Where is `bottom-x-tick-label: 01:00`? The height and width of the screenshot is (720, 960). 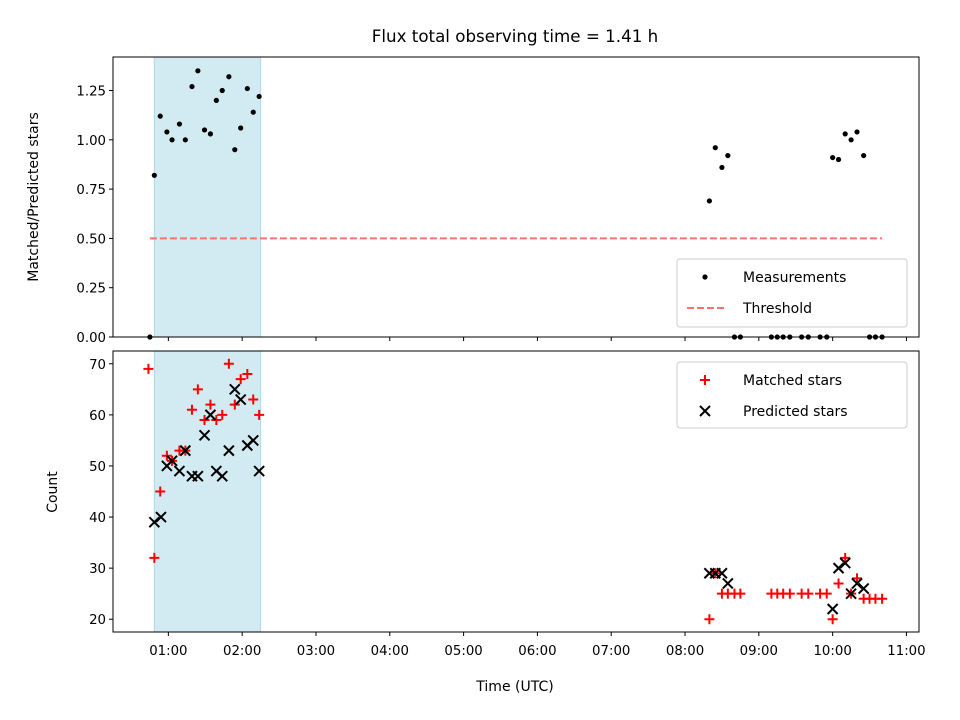 bottom-x-tick-label: 01:00 is located at coordinates (168, 651).